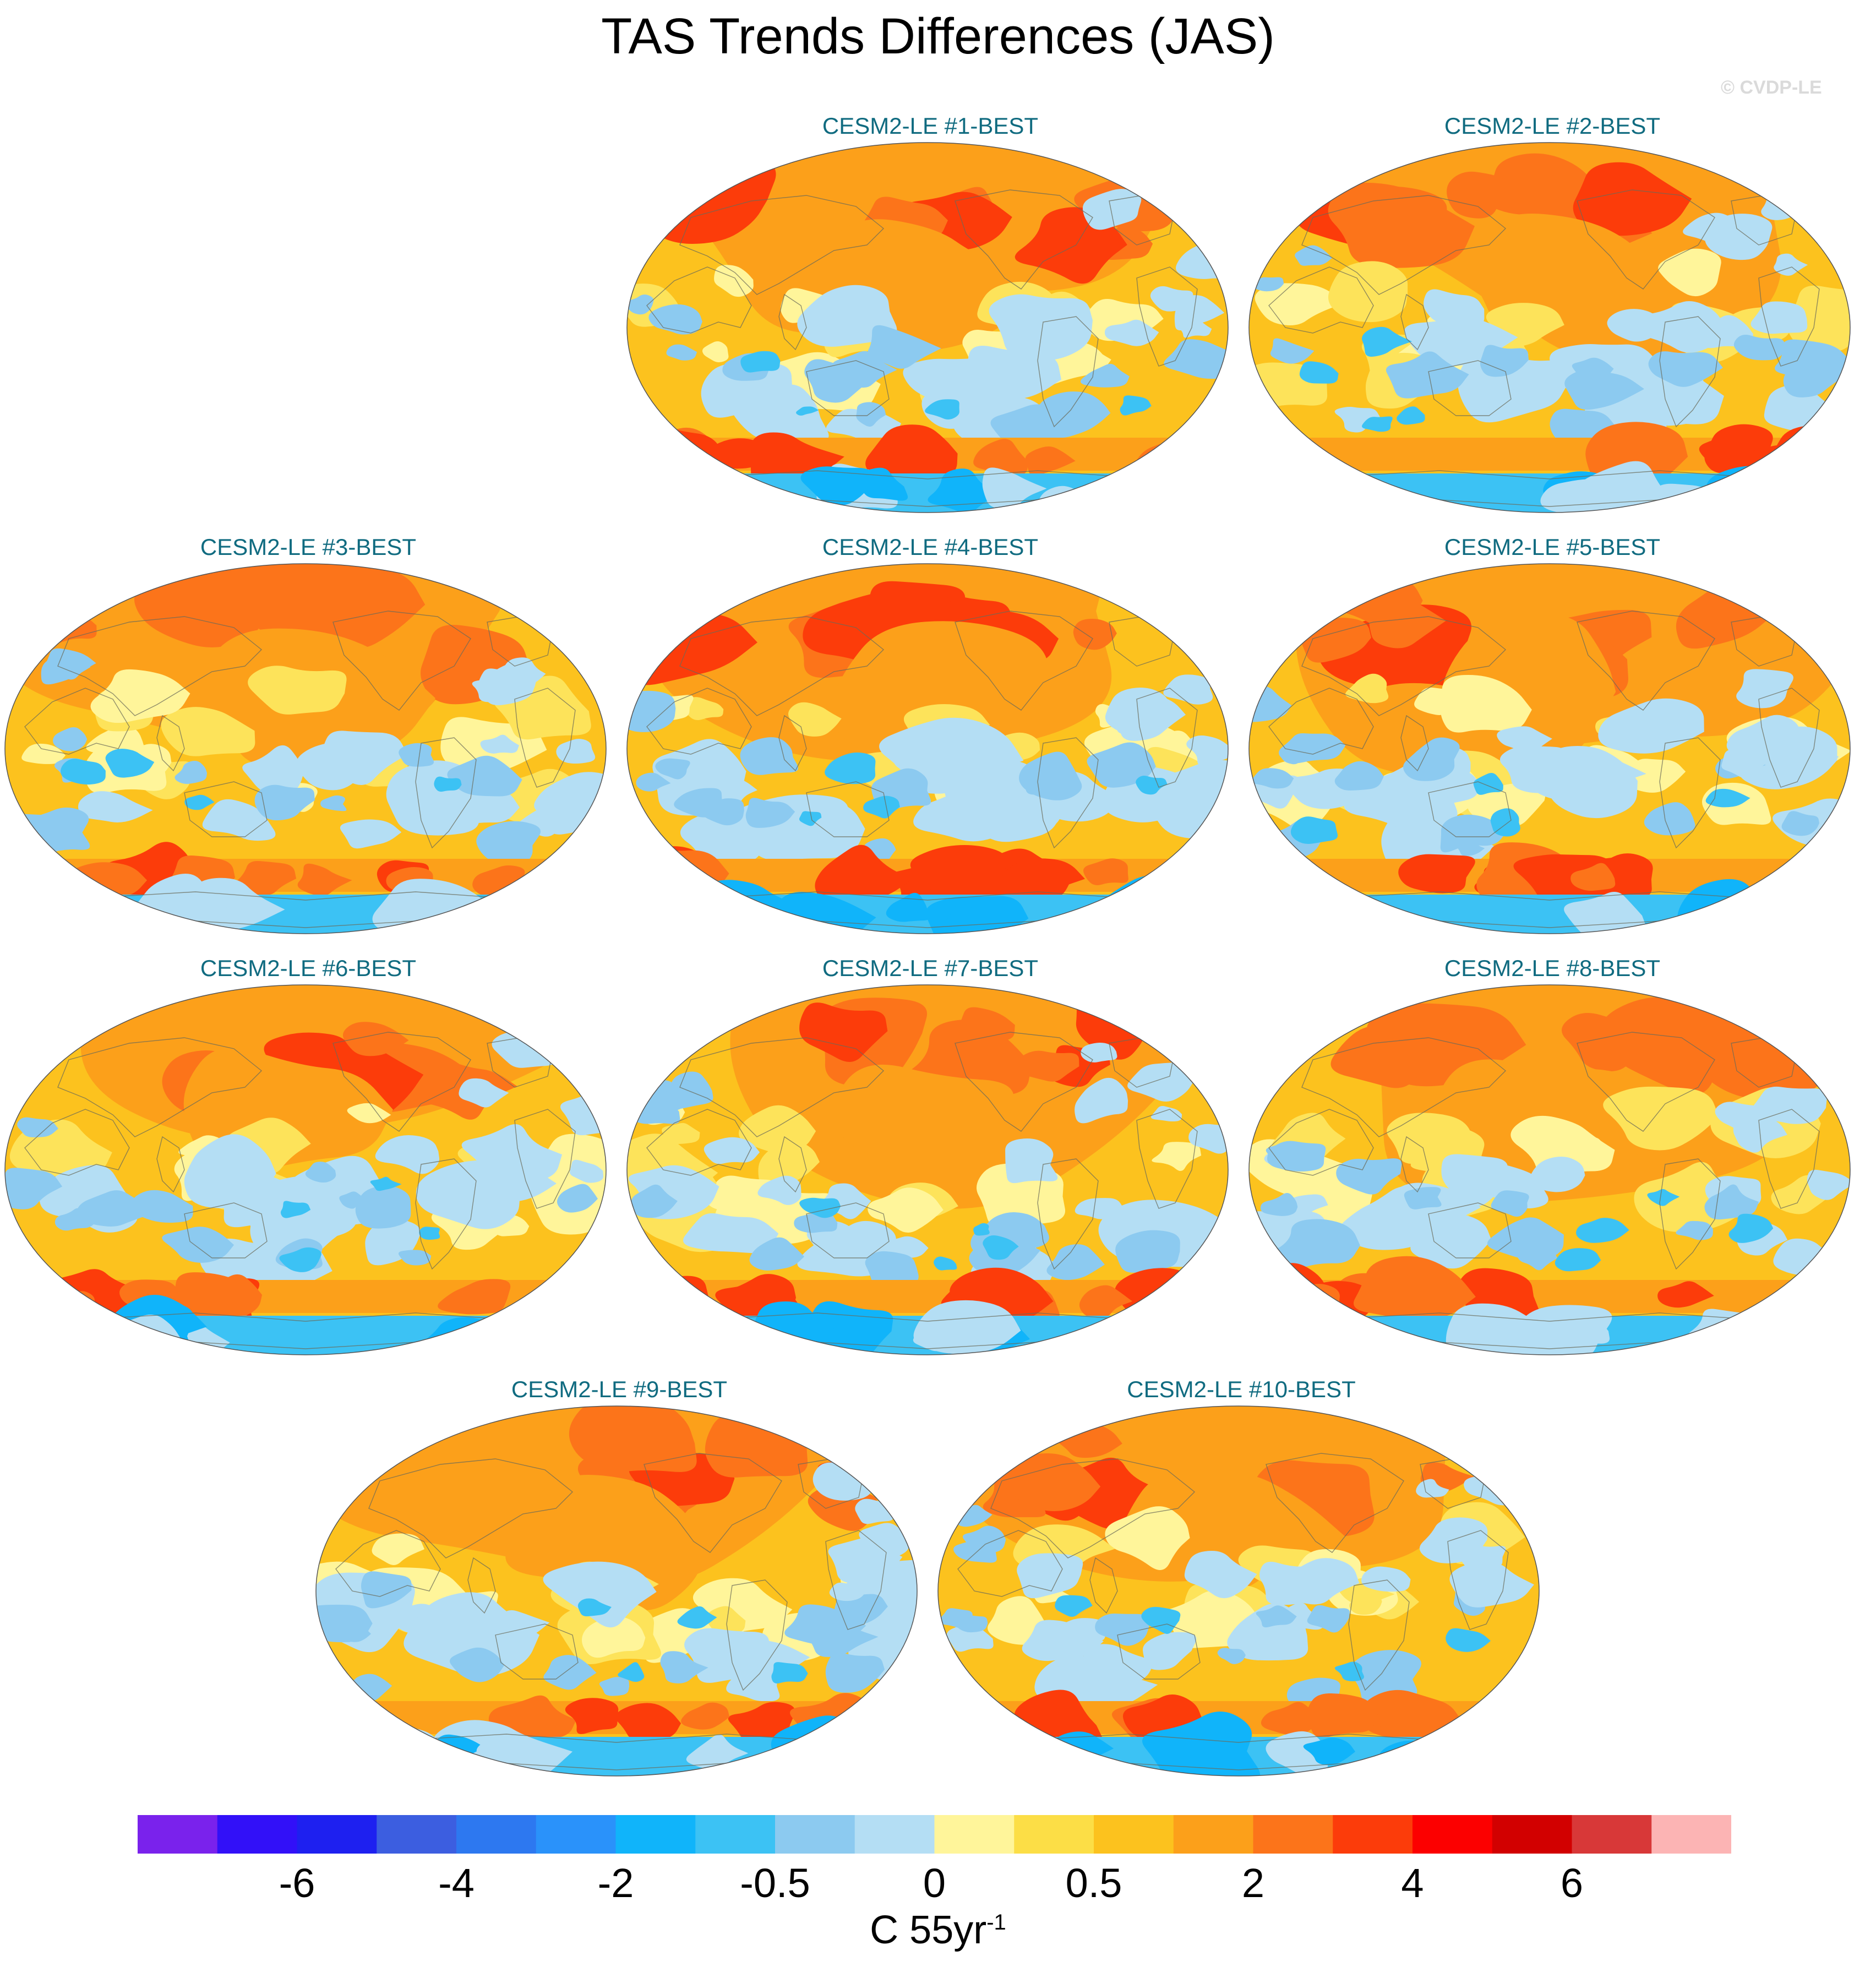  What do you see at coordinates (1253, 1883) in the screenshot?
I see `colorbar-tick-label: 2` at bounding box center [1253, 1883].